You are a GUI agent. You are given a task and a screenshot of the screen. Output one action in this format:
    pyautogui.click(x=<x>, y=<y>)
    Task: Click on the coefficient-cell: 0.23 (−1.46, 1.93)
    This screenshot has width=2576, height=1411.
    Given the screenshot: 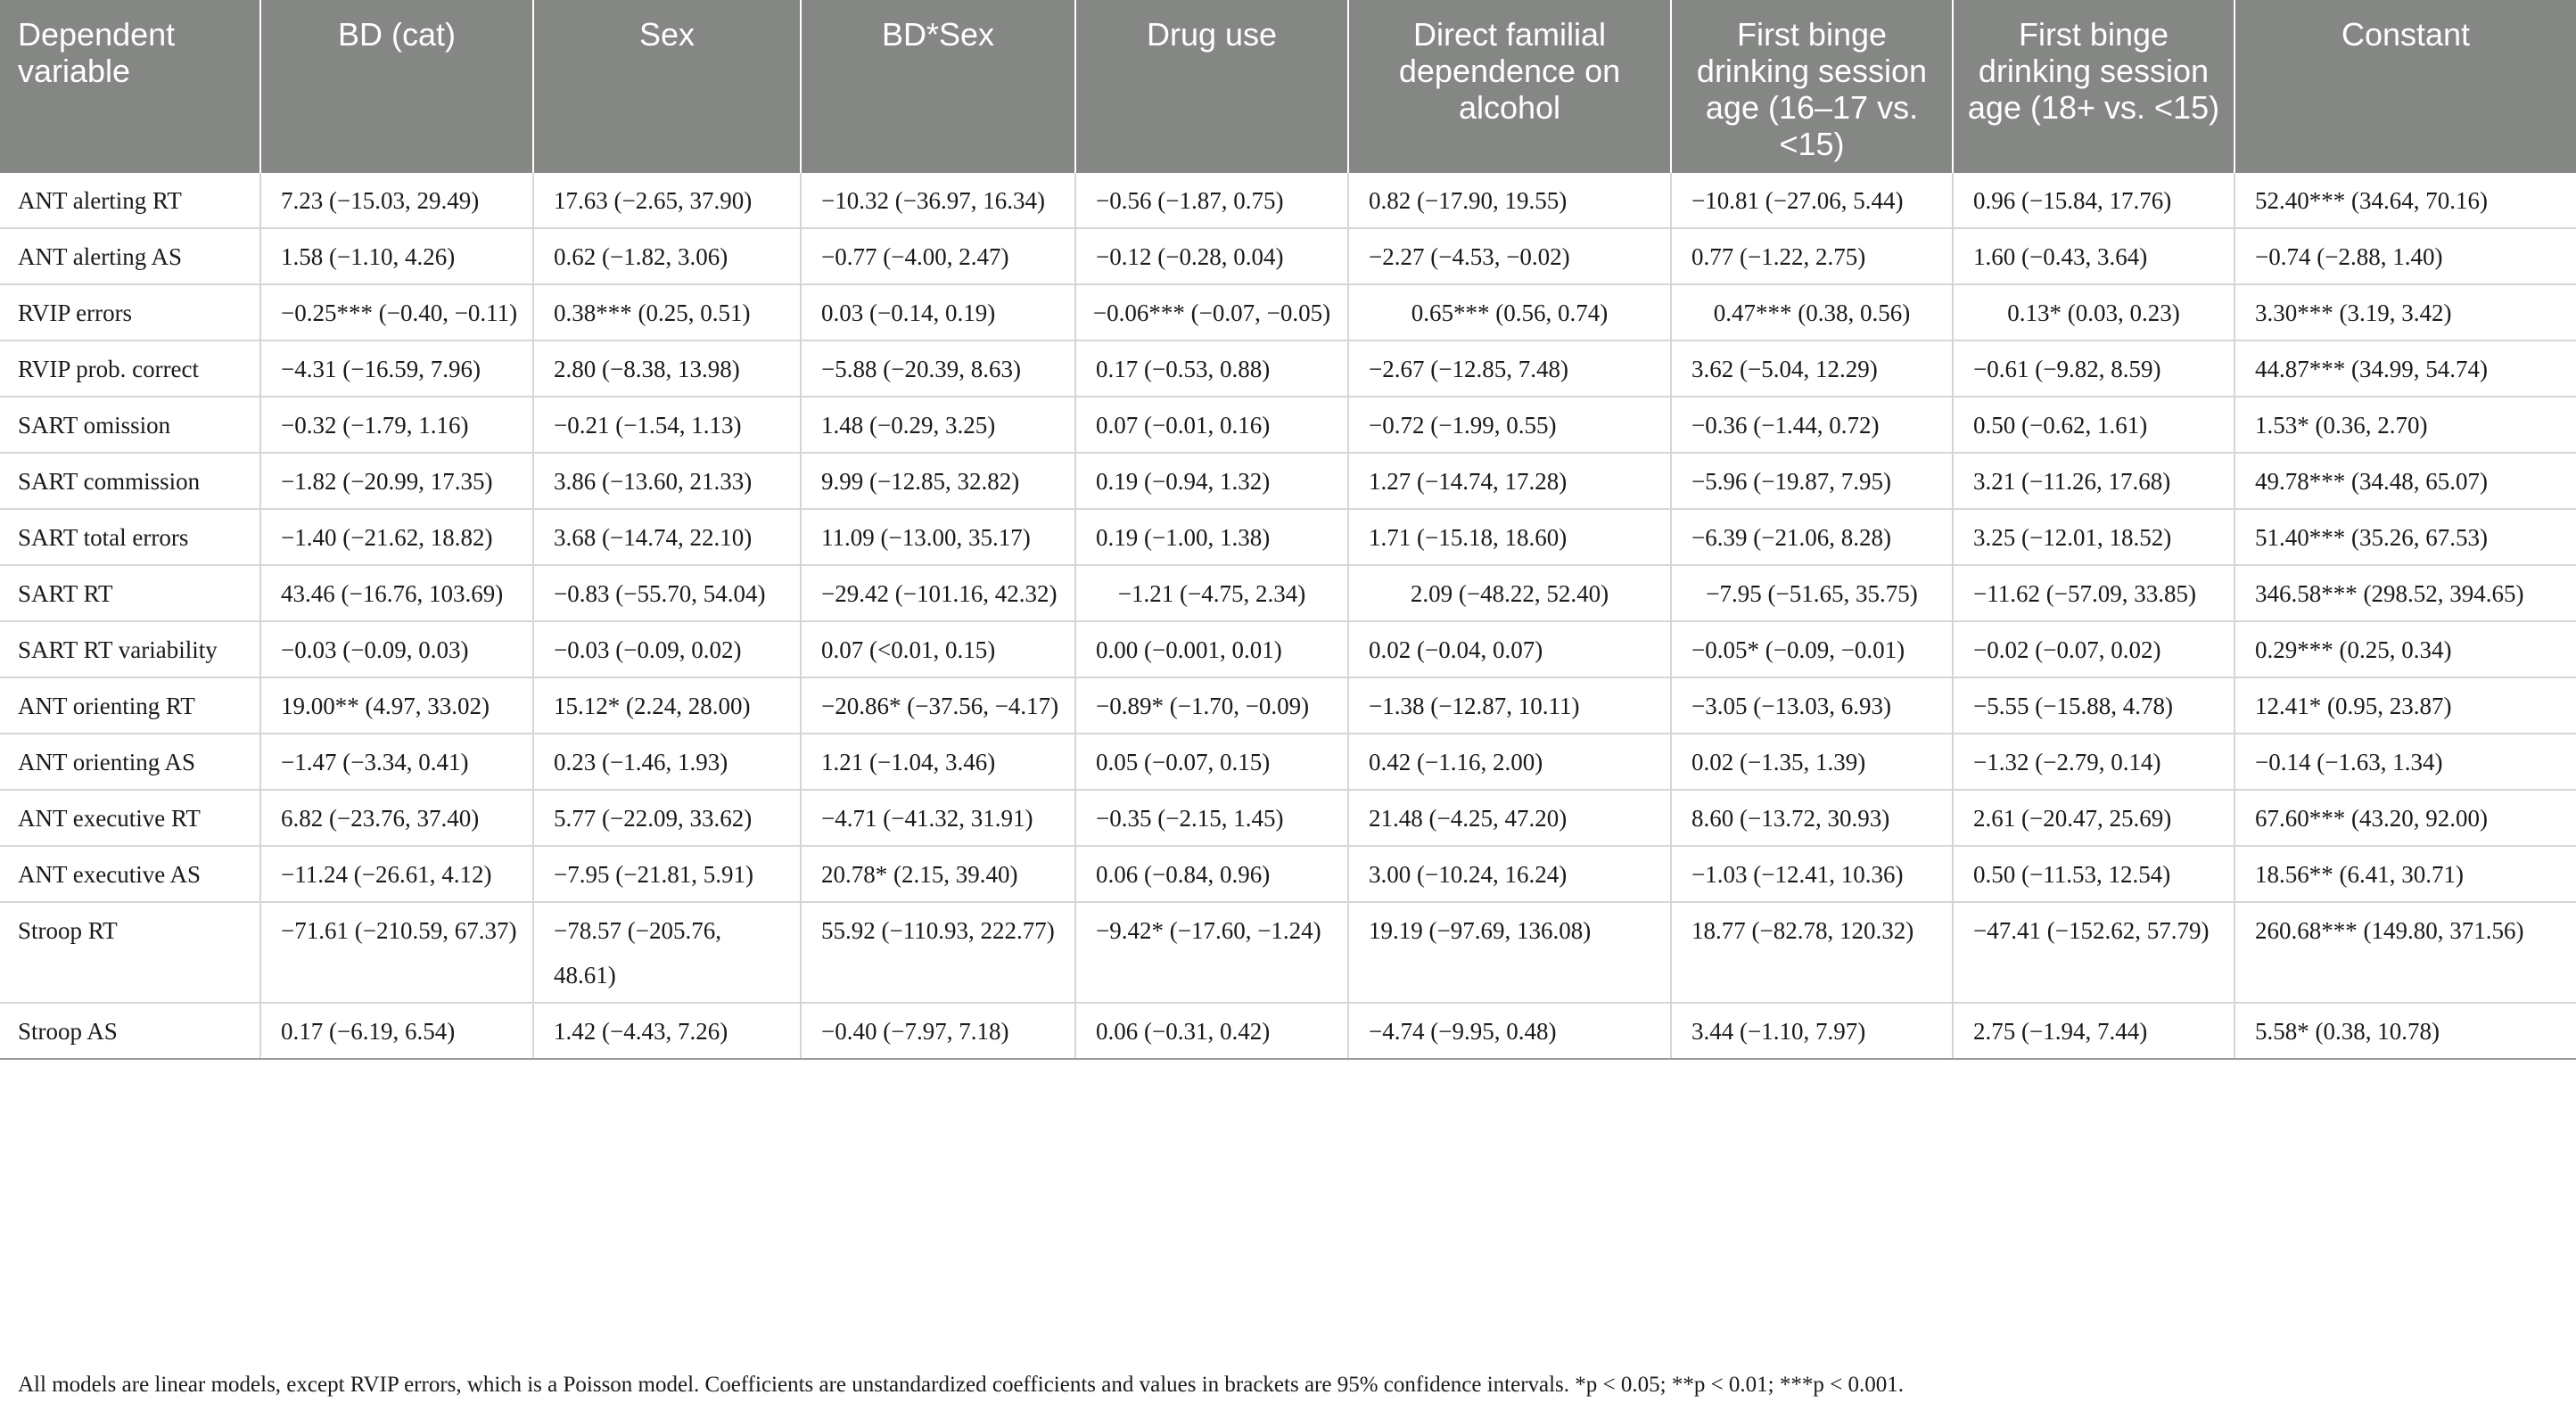 What is the action you would take?
    pyautogui.click(x=666, y=762)
    